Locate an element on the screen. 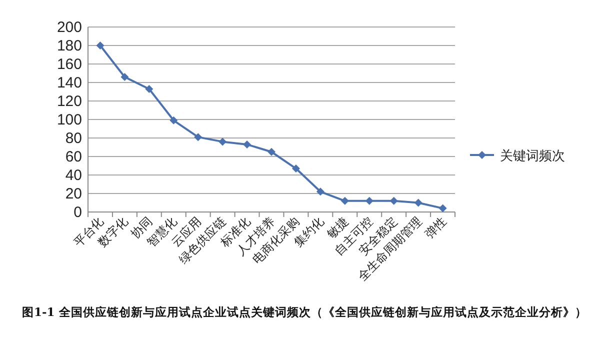 This screenshot has width=600, height=342. legend-label: 关键词频次 is located at coordinates (532, 156).